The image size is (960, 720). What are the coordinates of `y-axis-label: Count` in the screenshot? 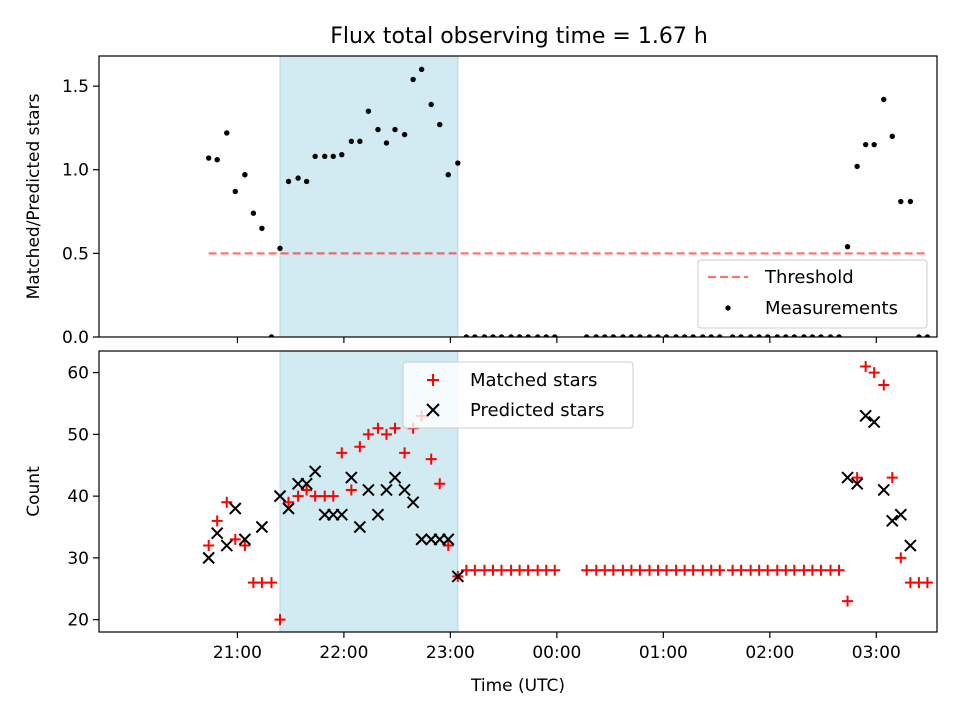 It's located at (34, 491).